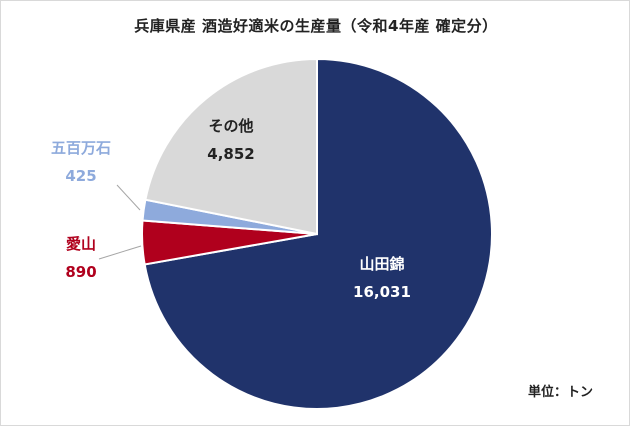  What do you see at coordinates (381, 264) in the screenshot?
I see `slice-label-name-1: 山田錦` at bounding box center [381, 264].